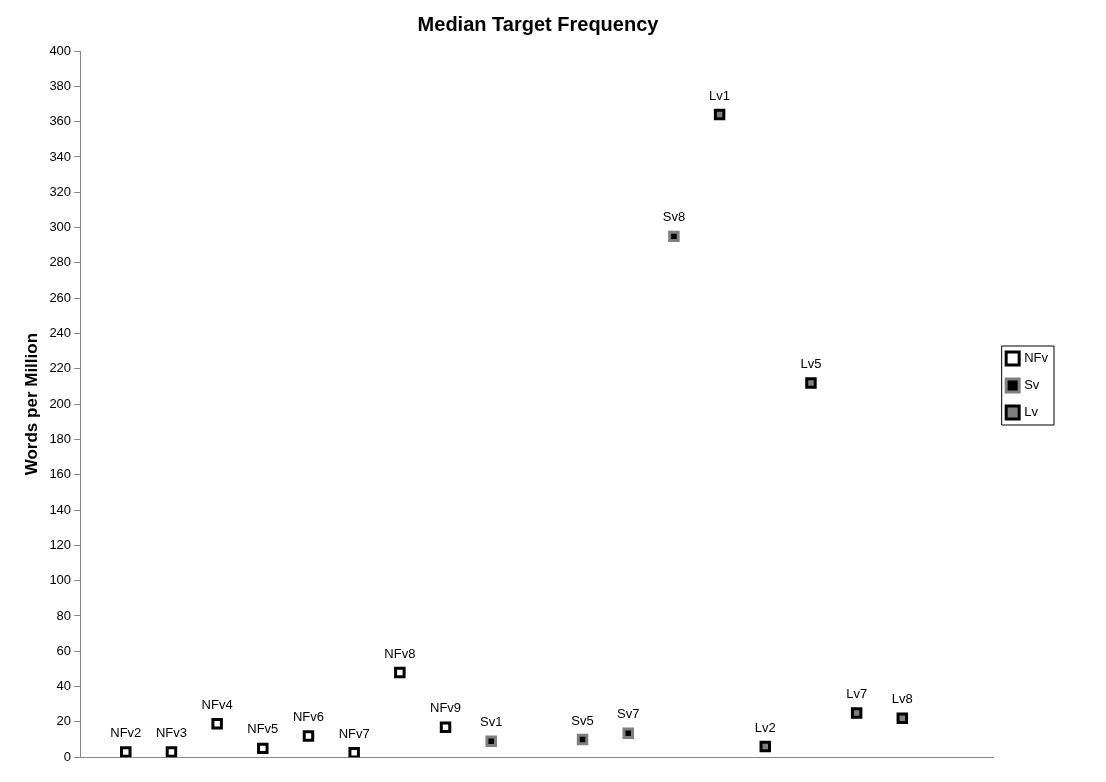 This screenshot has height=782, width=1106. Describe the element at coordinates (400, 653) in the screenshot. I see `data-label: NFv8` at that location.